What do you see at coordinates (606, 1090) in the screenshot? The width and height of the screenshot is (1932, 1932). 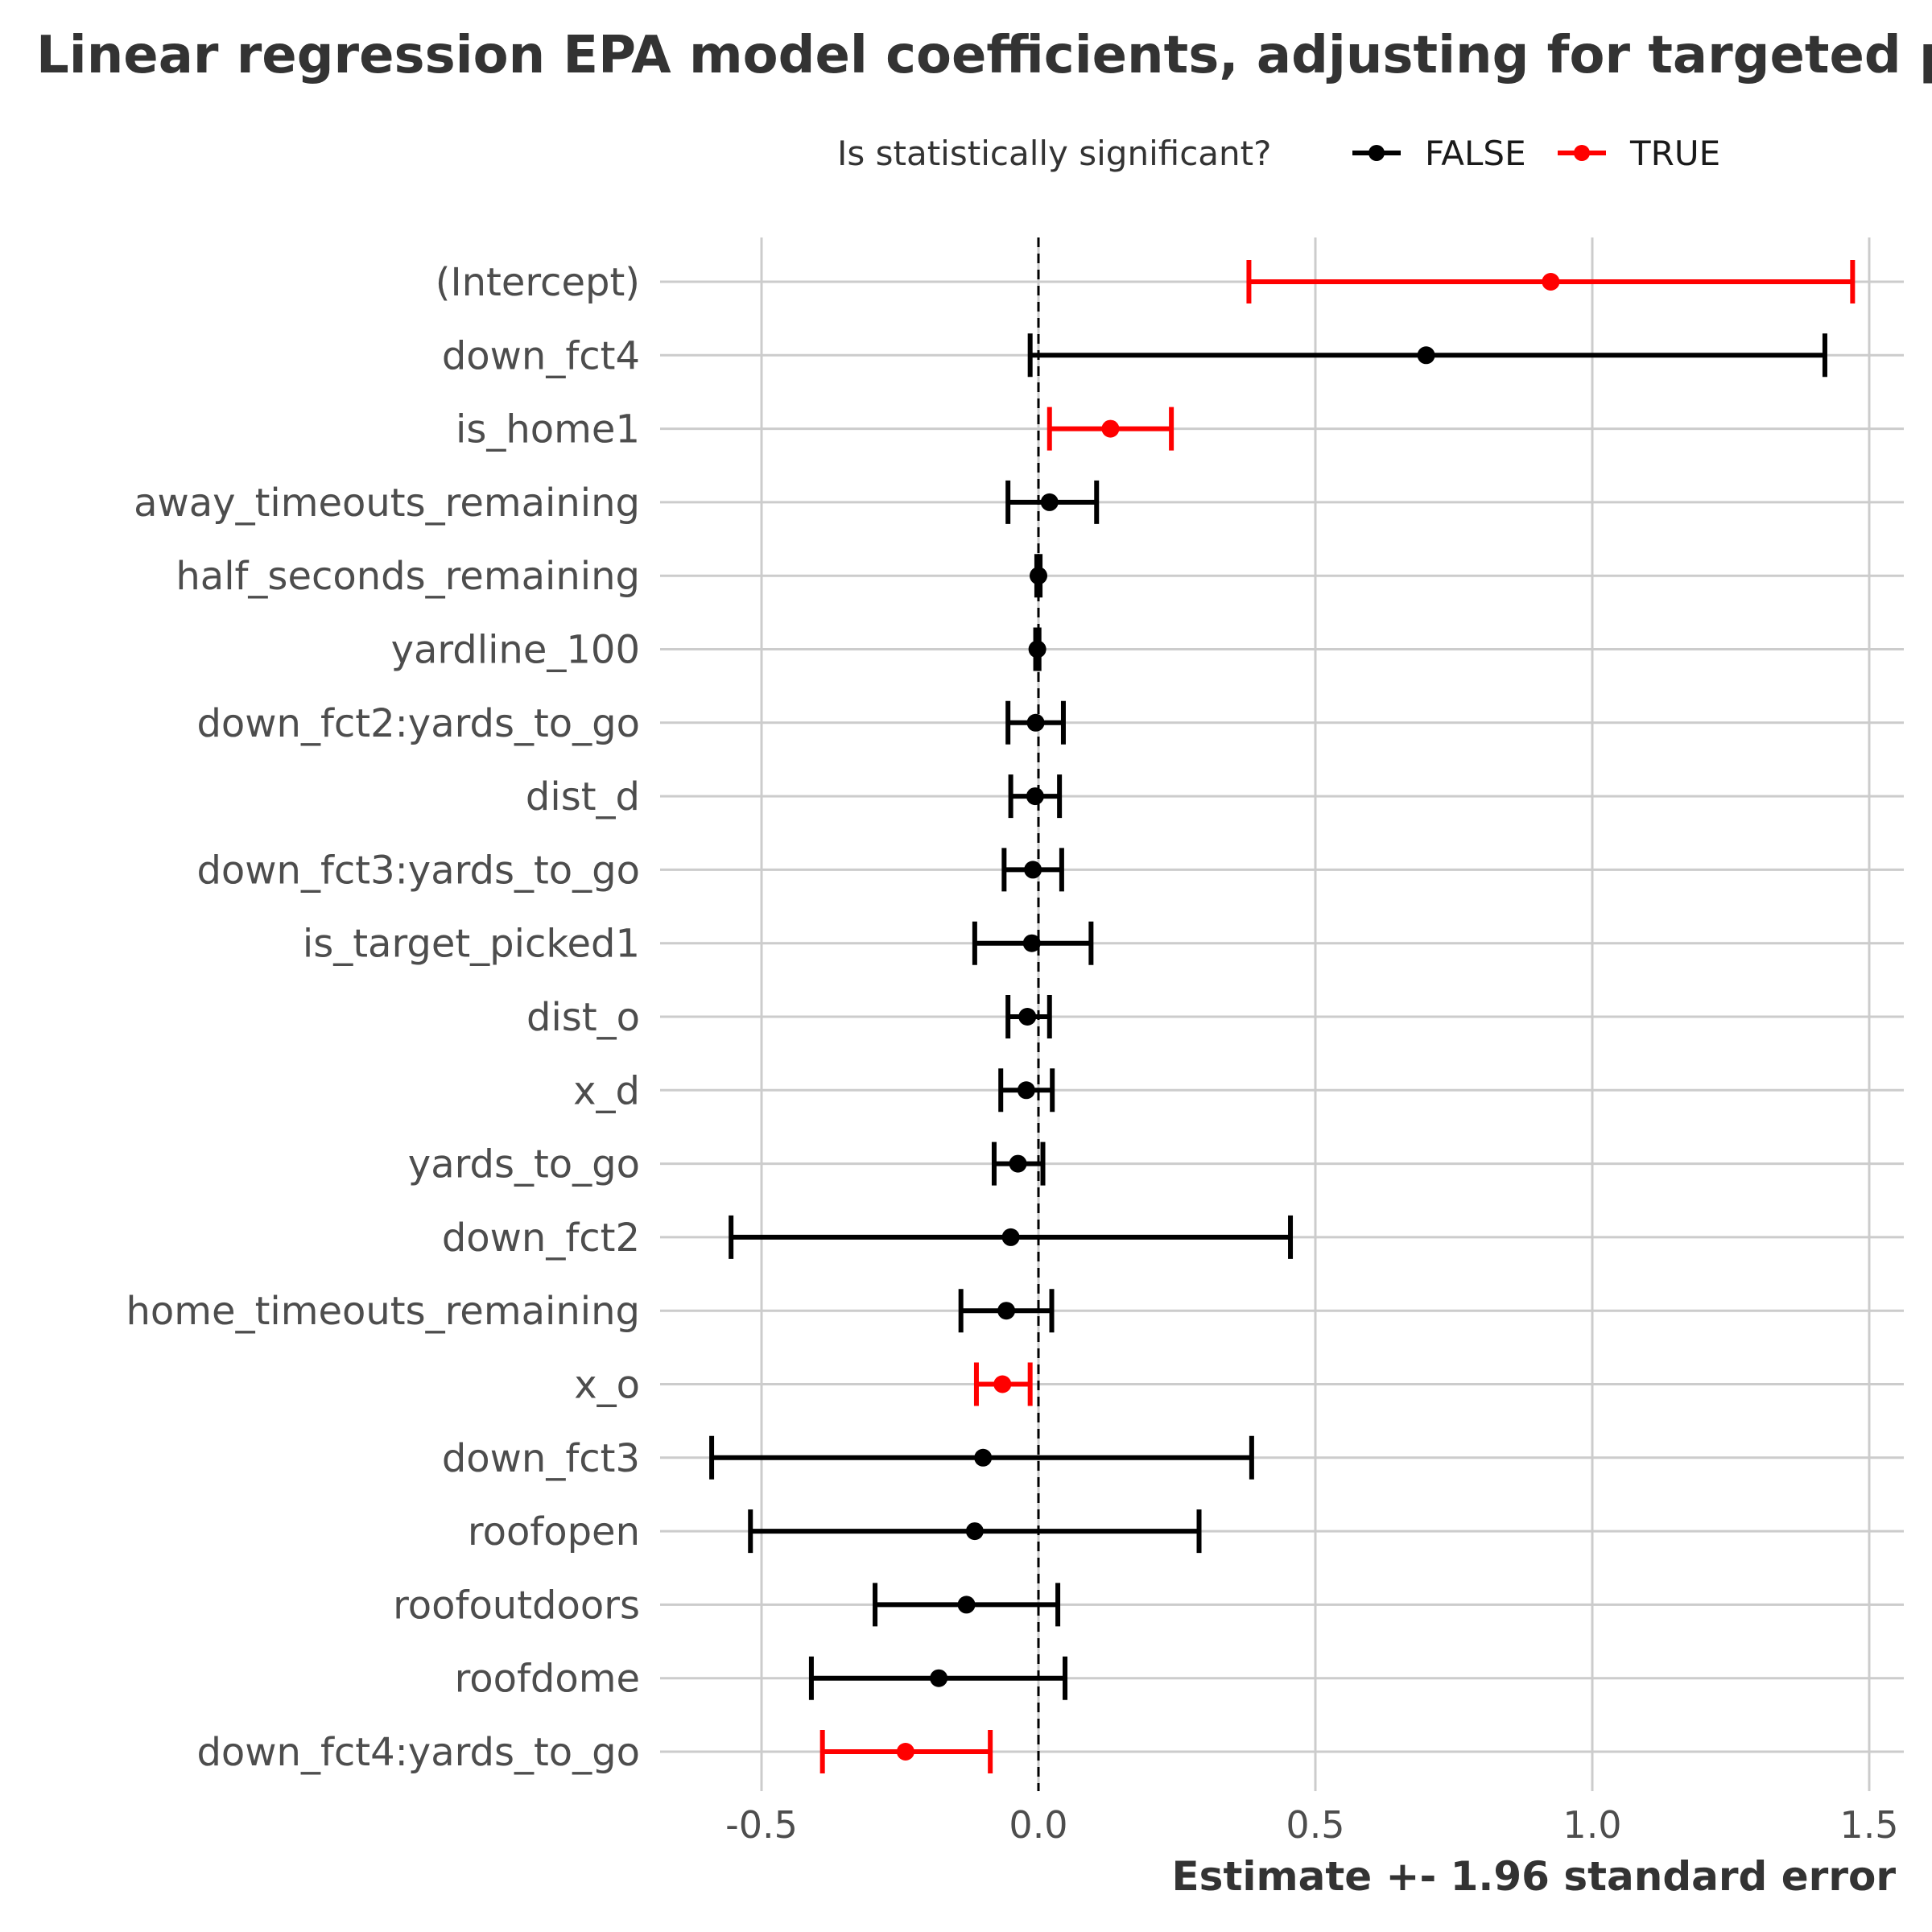 I see `y-tick-label: x_d` at bounding box center [606, 1090].